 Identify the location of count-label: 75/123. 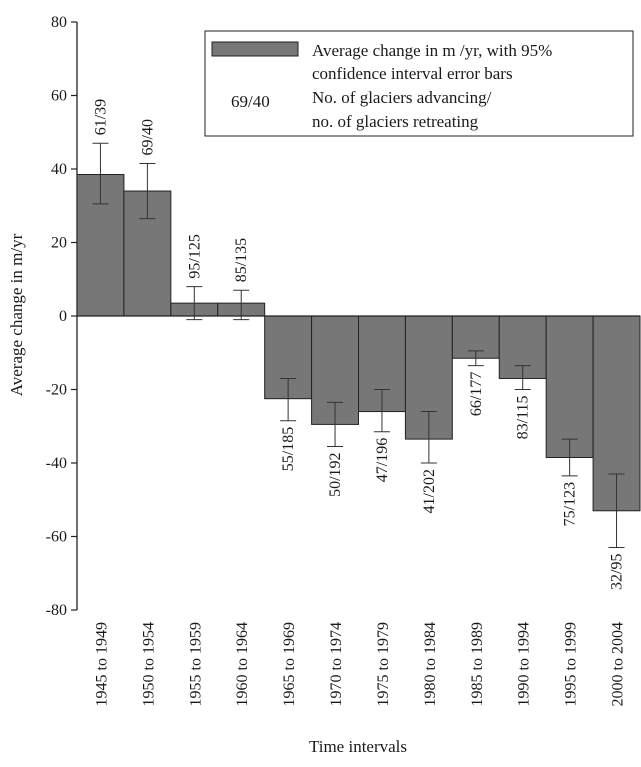
(570, 504).